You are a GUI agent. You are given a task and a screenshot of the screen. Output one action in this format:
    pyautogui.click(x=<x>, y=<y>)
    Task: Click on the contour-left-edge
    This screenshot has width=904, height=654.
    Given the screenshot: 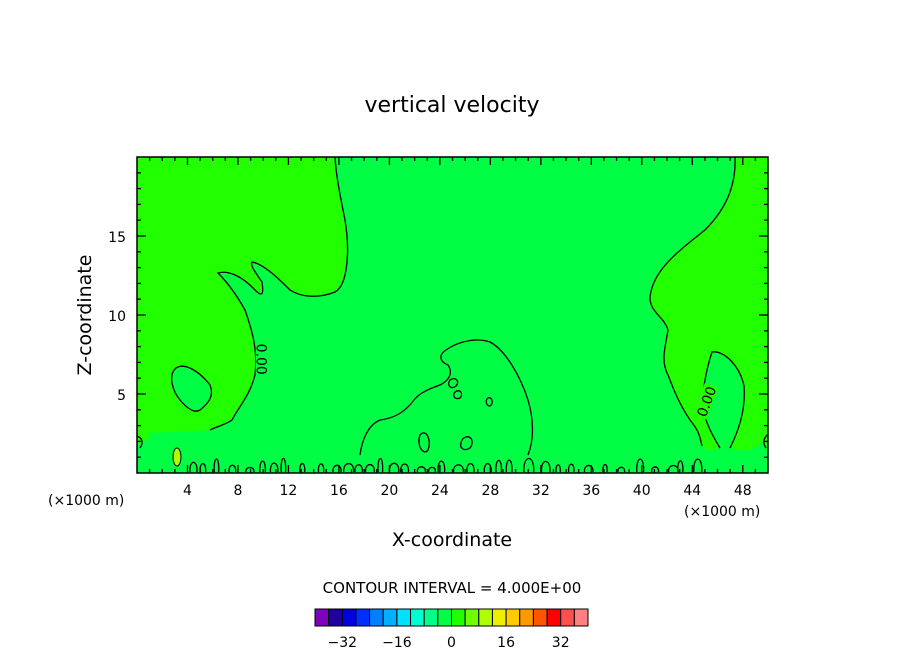 What is the action you would take?
    pyautogui.click(x=139, y=442)
    